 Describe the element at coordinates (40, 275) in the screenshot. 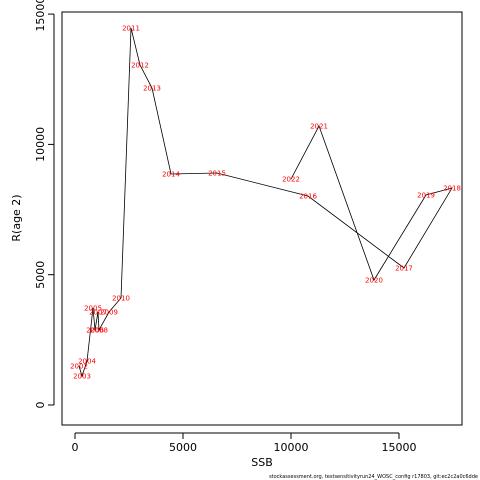

I see `y-tick-label: 5000` at that location.